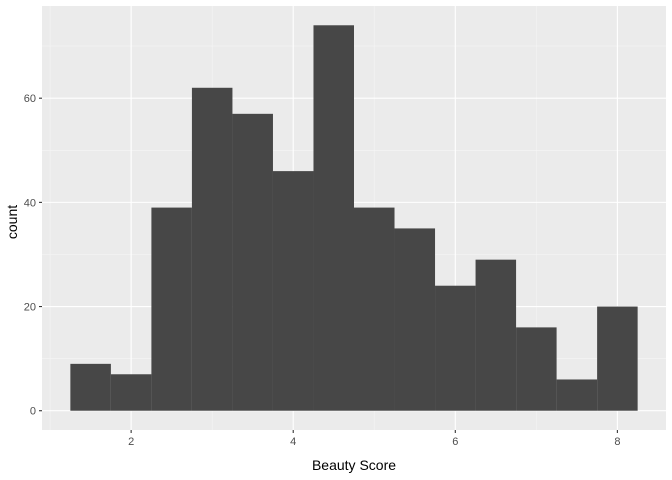 The width and height of the screenshot is (672, 480). I want to click on y-axis: 0 20 40 60, so click(33, 255).